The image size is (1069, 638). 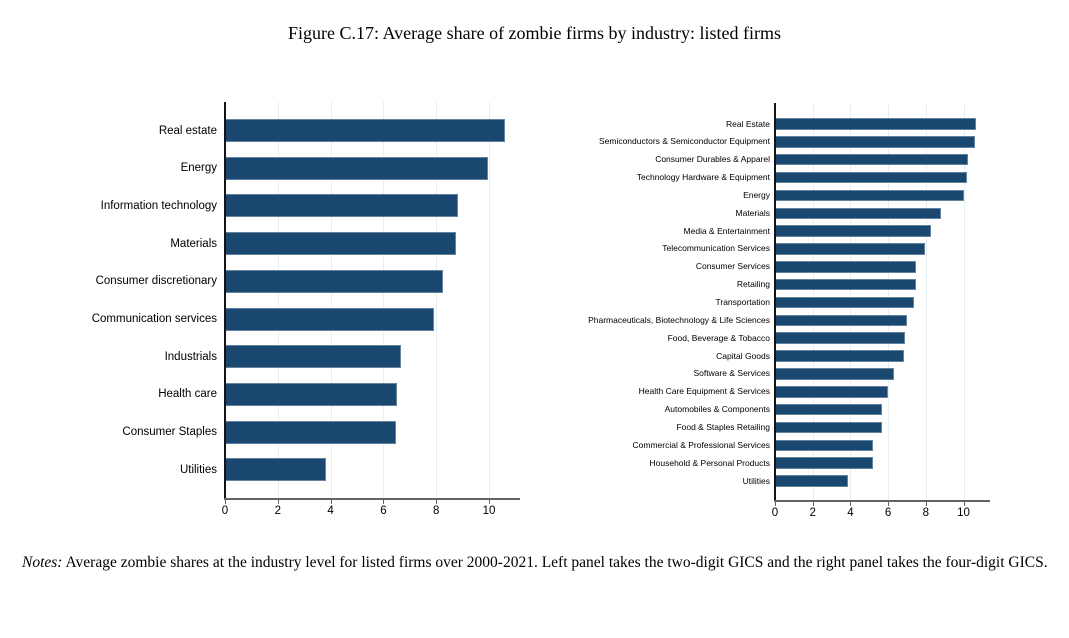 What do you see at coordinates (156, 281) in the screenshot?
I see `category-label: Consumer discretionary` at bounding box center [156, 281].